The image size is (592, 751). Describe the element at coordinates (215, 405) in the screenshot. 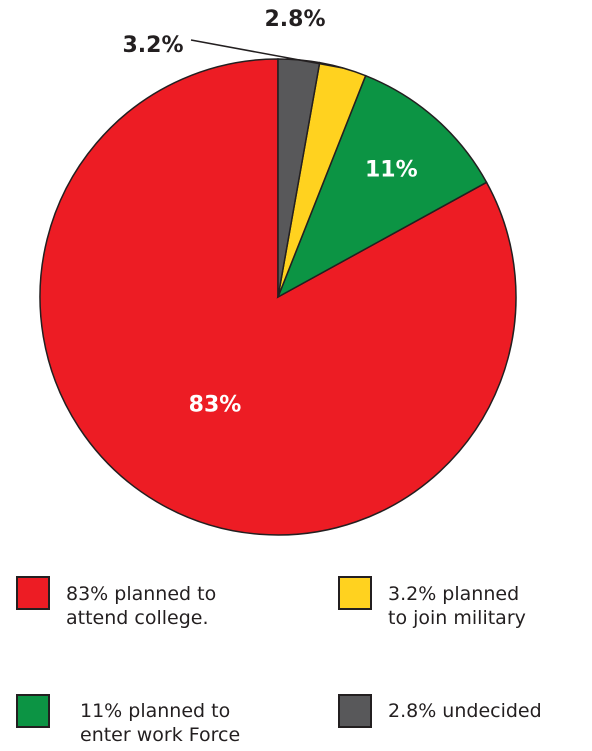

I see `data-label-college: 83%` at that location.